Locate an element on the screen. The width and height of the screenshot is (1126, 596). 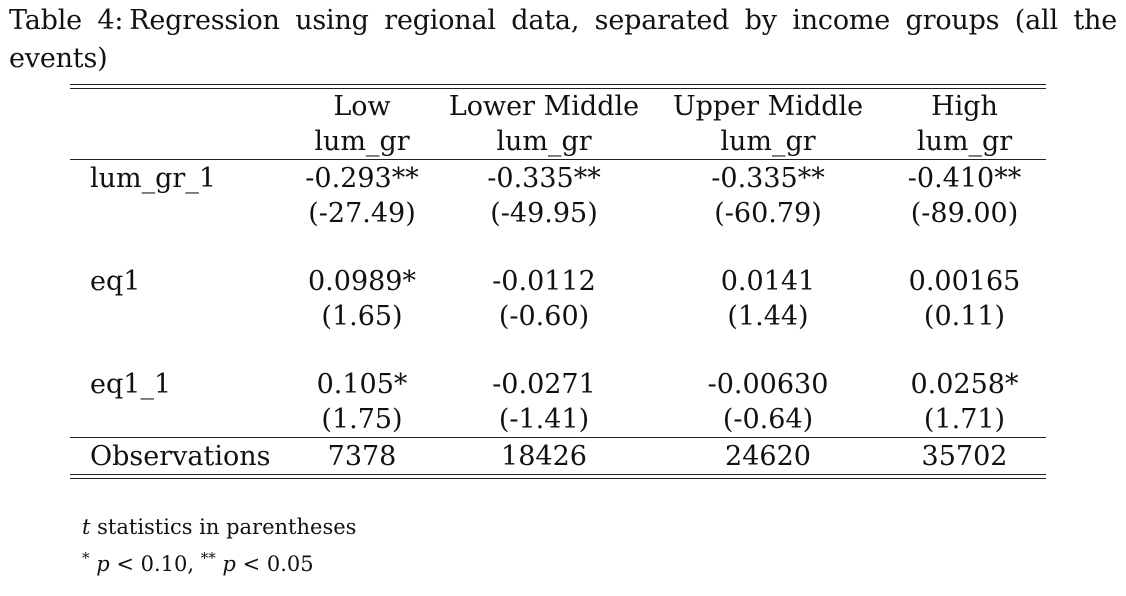
tstat-cell: (1.71) is located at coordinates (964, 419).